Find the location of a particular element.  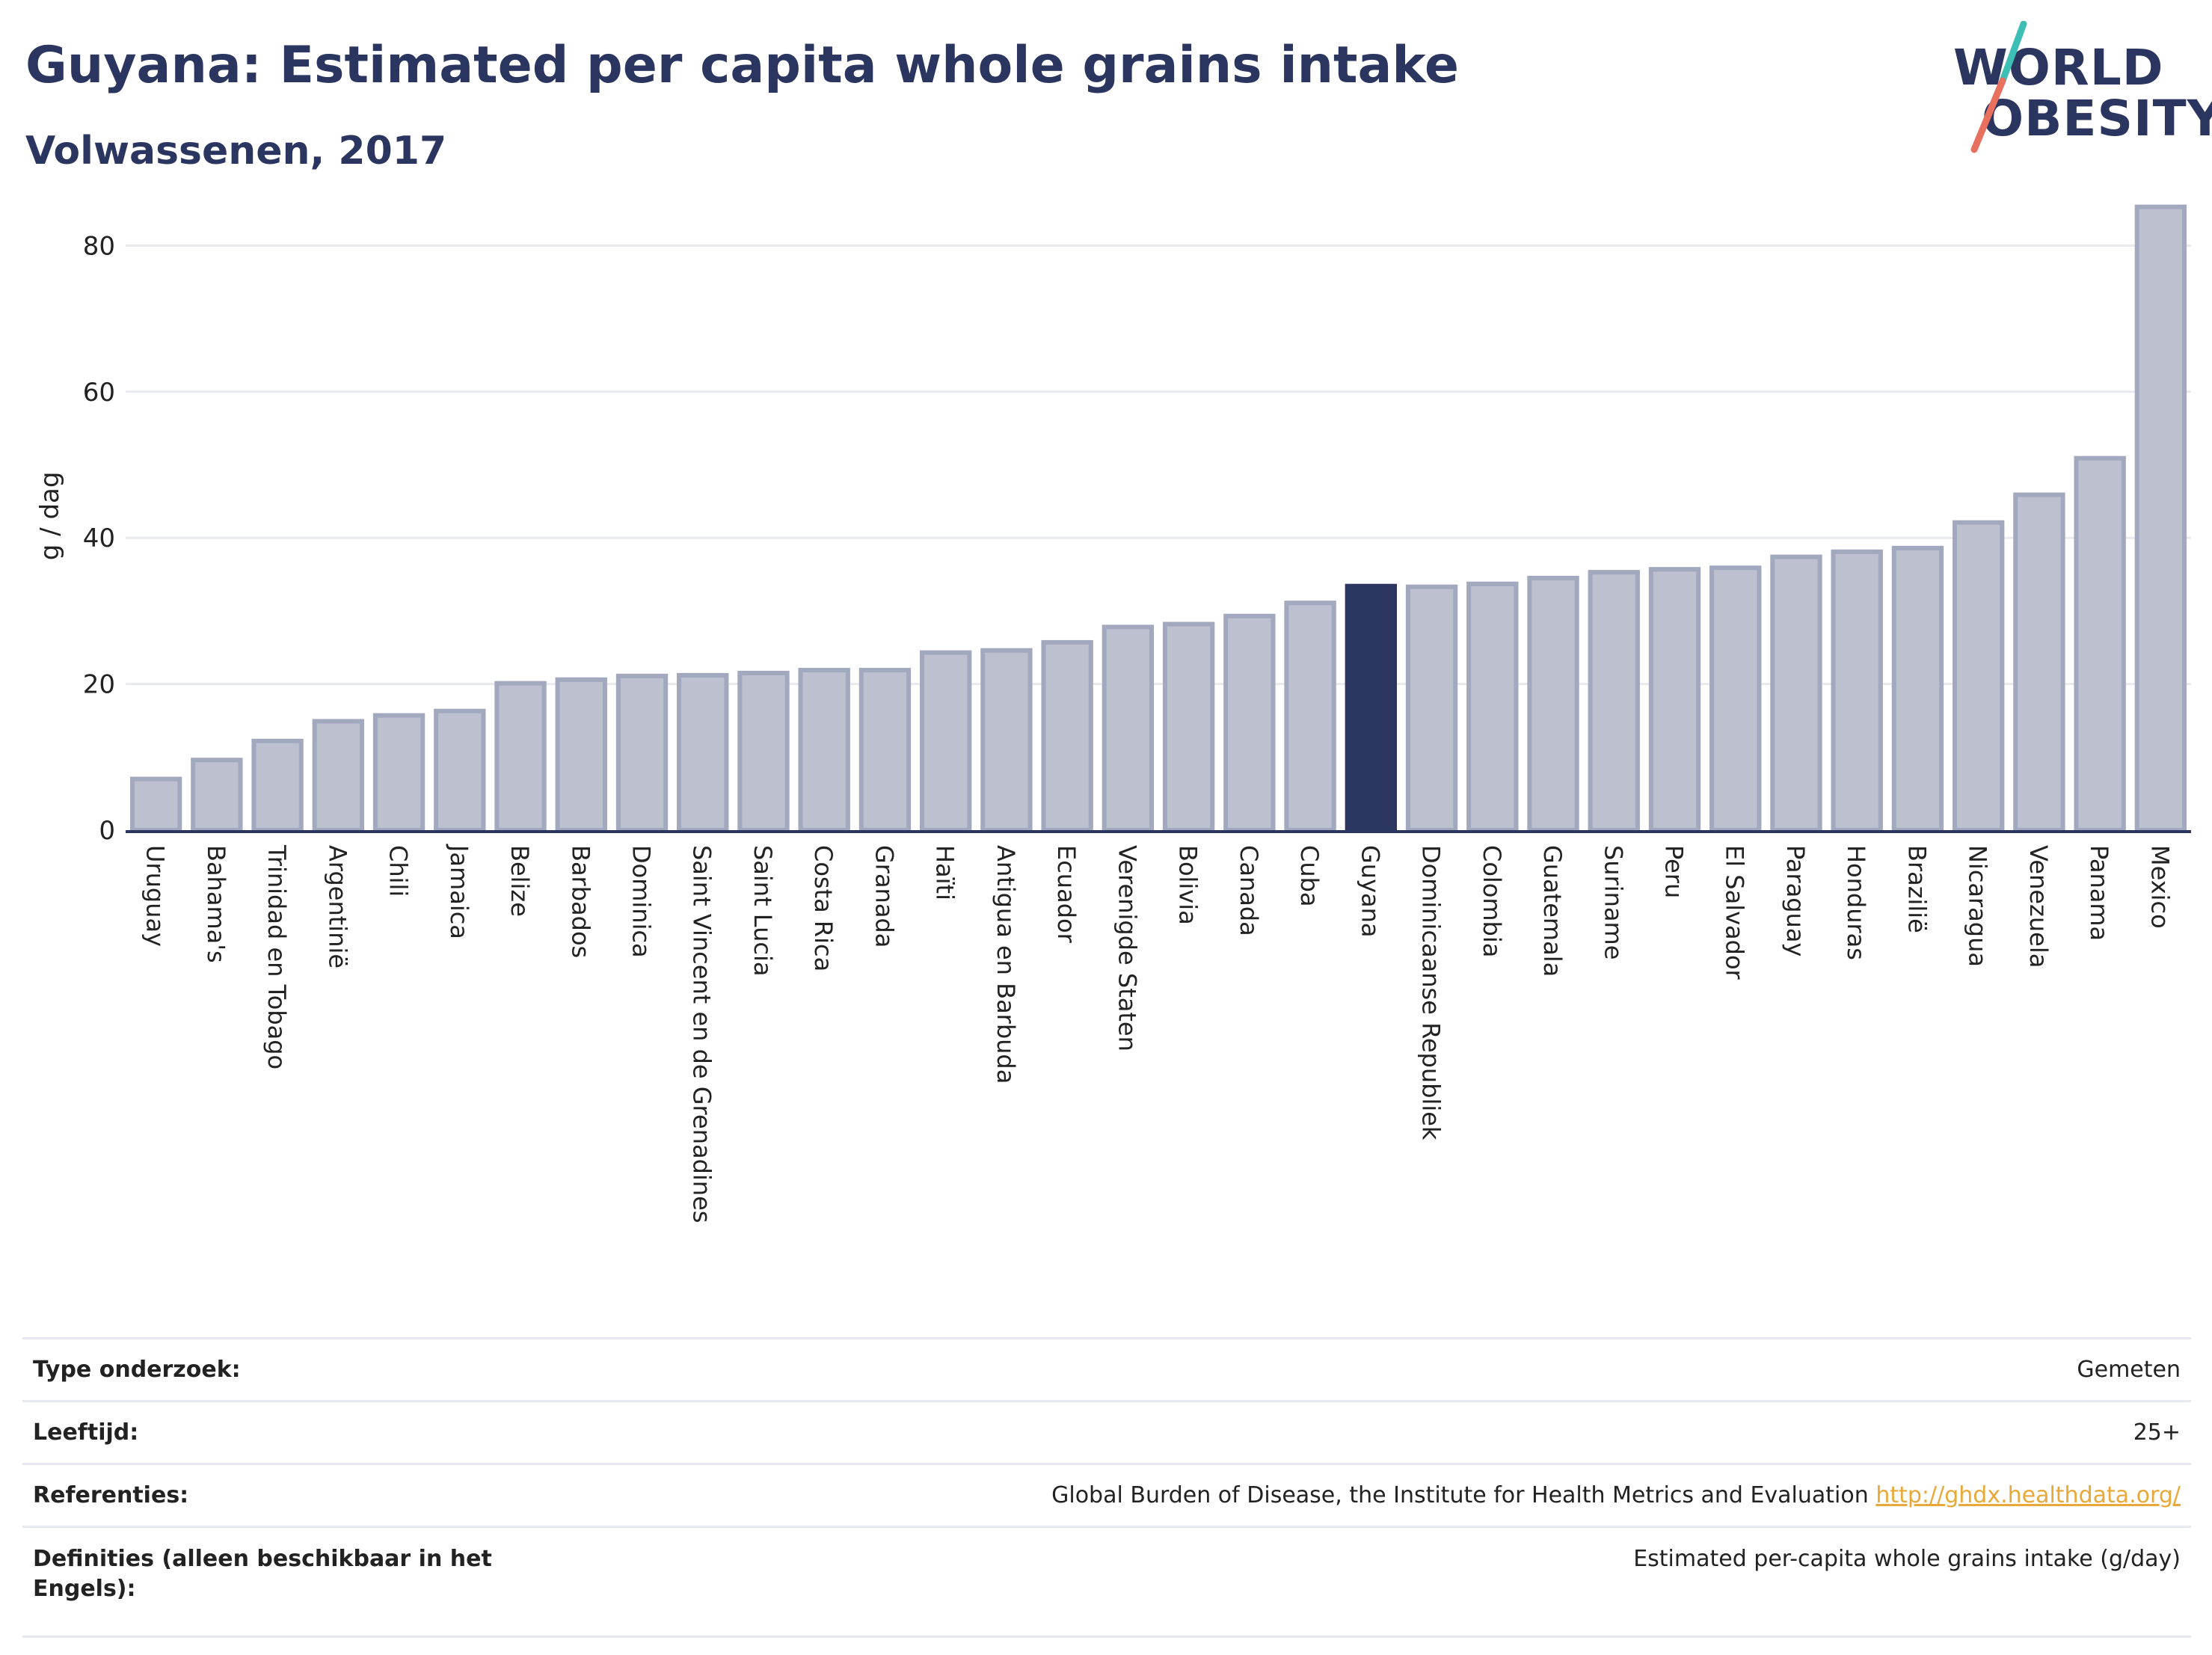

bar-nicaragua is located at coordinates (1978, 676).